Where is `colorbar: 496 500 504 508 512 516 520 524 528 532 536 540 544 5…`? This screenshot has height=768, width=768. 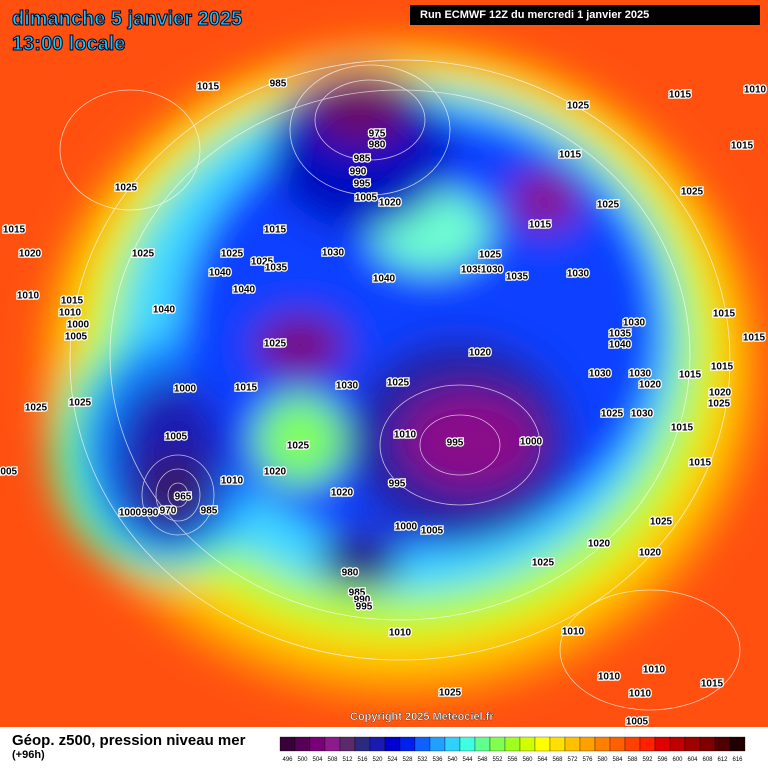
colorbar: 496 500 504 508 512 516 520 524 528 532 536 540 544 5… is located at coordinates (512, 749).